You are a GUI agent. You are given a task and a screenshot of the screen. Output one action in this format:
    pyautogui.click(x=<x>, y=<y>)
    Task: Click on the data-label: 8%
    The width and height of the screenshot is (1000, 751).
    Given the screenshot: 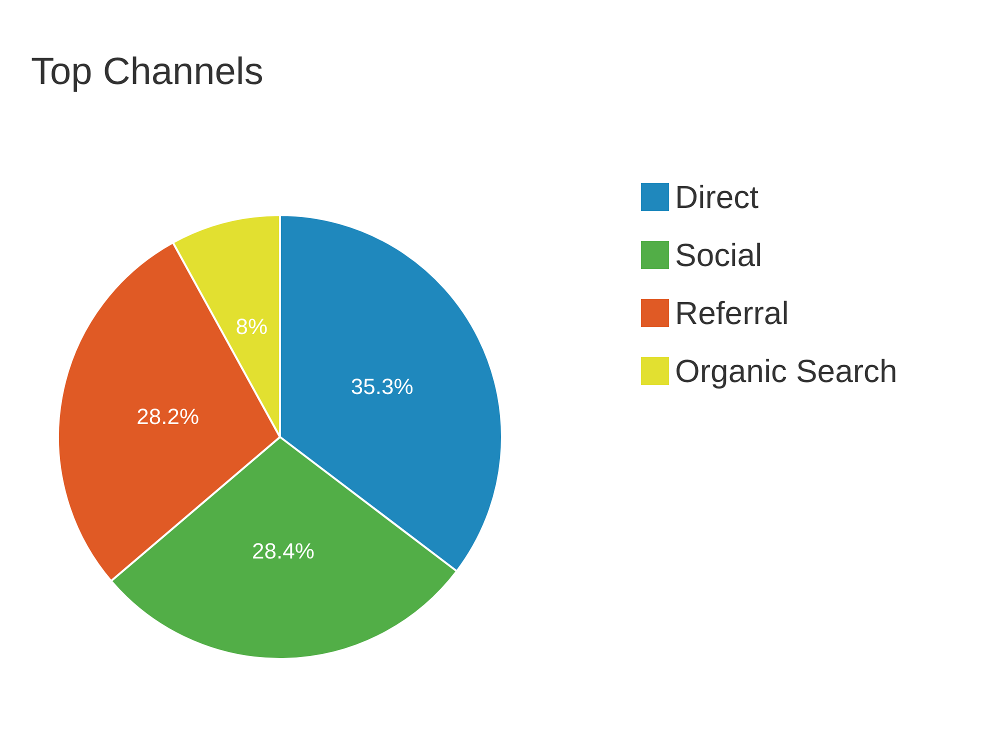 What is the action you would take?
    pyautogui.click(x=252, y=327)
    